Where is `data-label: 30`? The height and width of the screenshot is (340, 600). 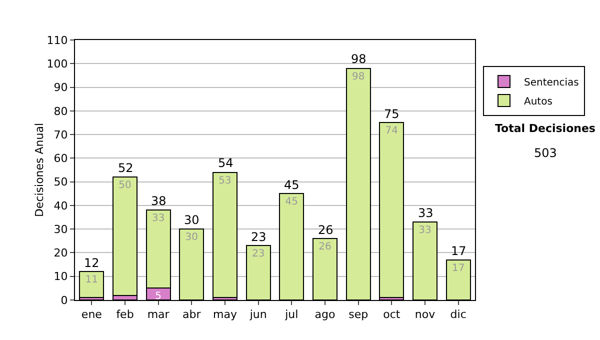 data-label: 30 is located at coordinates (191, 238).